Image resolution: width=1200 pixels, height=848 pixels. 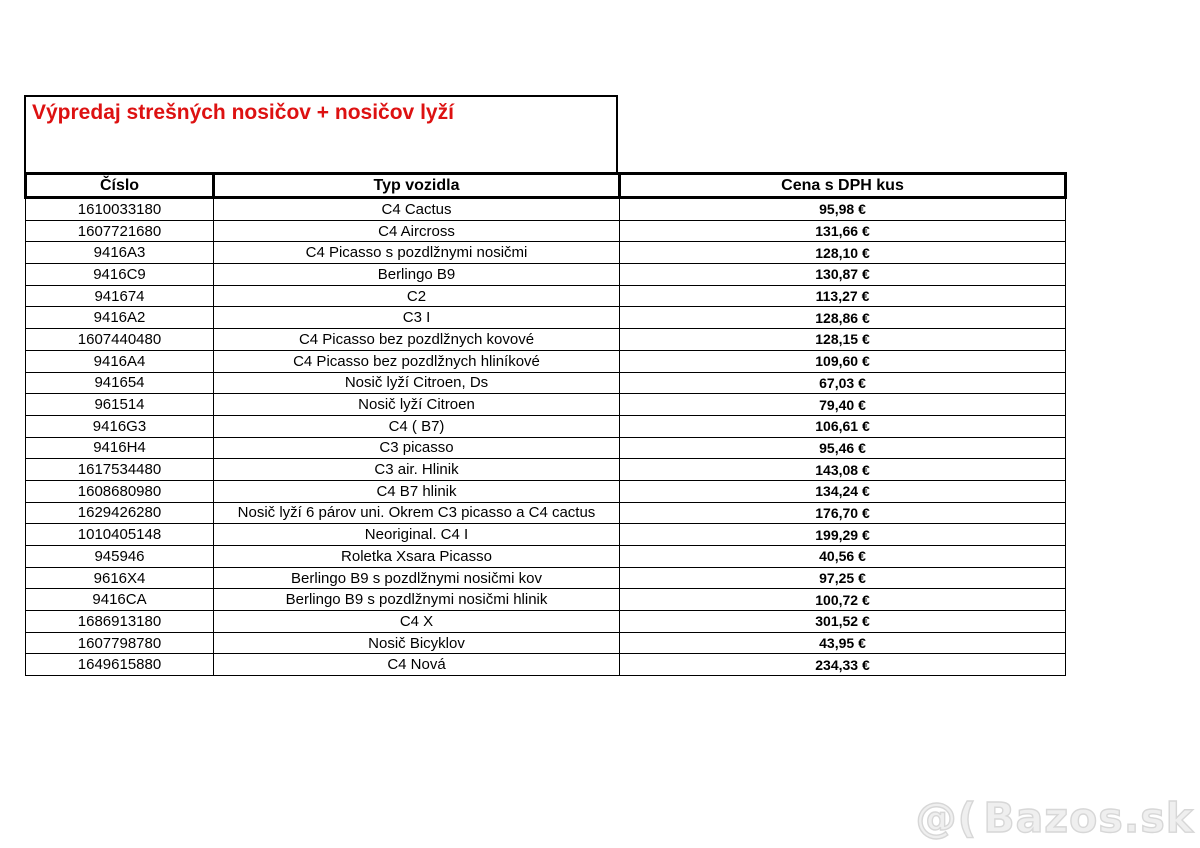 I want to click on vehicle-type-cell: C4 ( B7), so click(x=416, y=426).